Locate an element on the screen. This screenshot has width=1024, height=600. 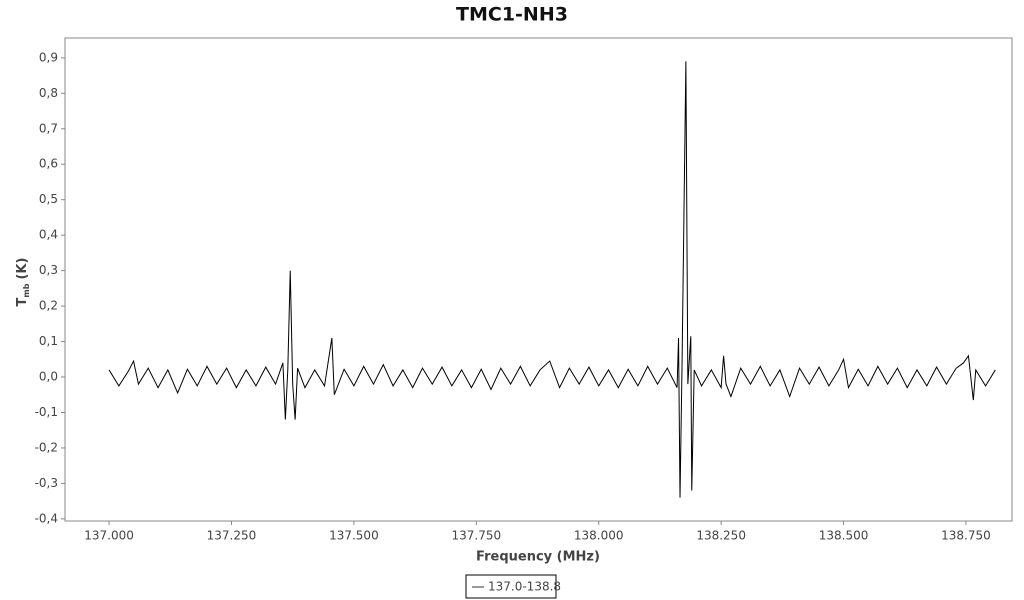
y-label-sub: mb is located at coordinates (26, 290).